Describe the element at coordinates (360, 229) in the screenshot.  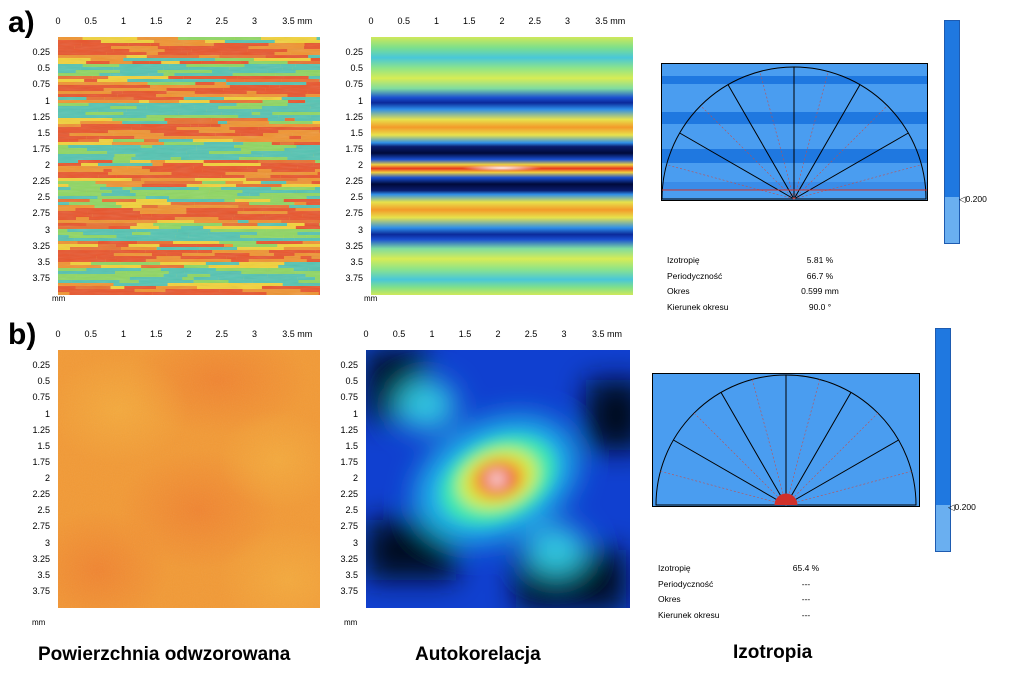
I see `autocorr-y-tick: 3` at that location.